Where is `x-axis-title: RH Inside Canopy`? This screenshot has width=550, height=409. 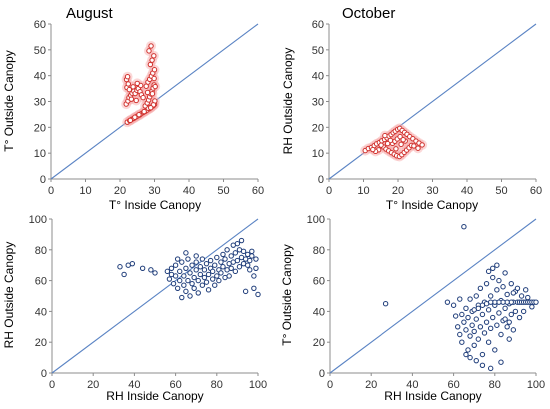 x-axis-title: RH Inside Canopy is located at coordinates (432, 396).